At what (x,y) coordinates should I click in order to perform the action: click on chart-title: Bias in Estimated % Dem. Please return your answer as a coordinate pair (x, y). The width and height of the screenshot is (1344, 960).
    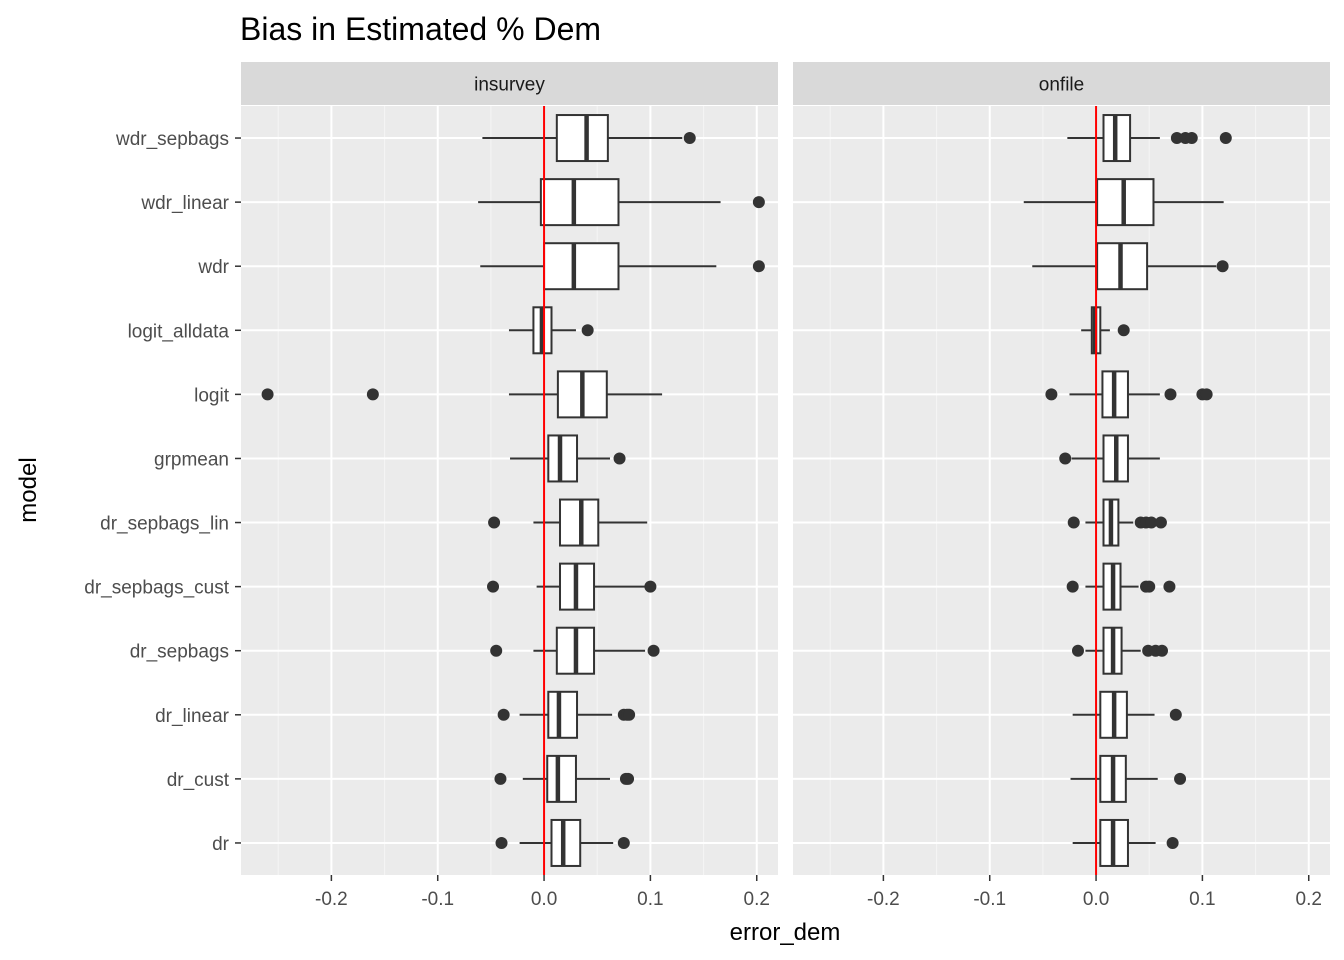
    Looking at the image, I should click on (420, 29).